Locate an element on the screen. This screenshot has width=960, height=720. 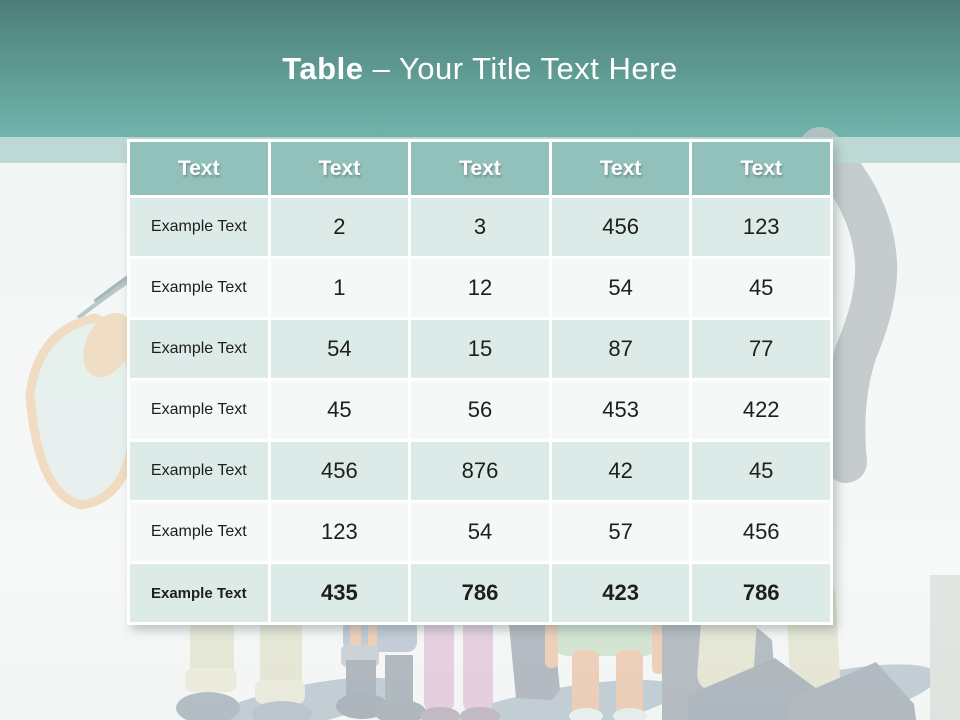
value-cell: 876 is located at coordinates (480, 471).